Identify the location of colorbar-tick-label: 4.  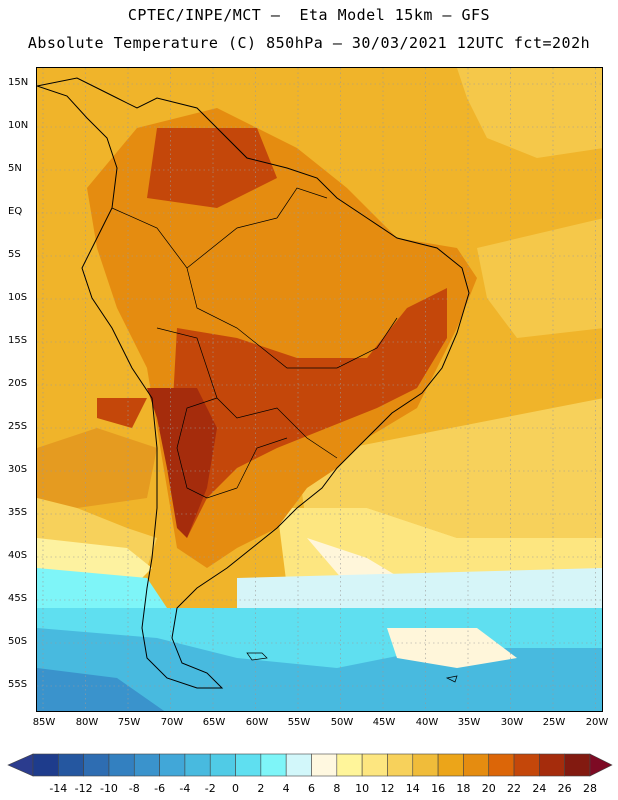
(286, 788).